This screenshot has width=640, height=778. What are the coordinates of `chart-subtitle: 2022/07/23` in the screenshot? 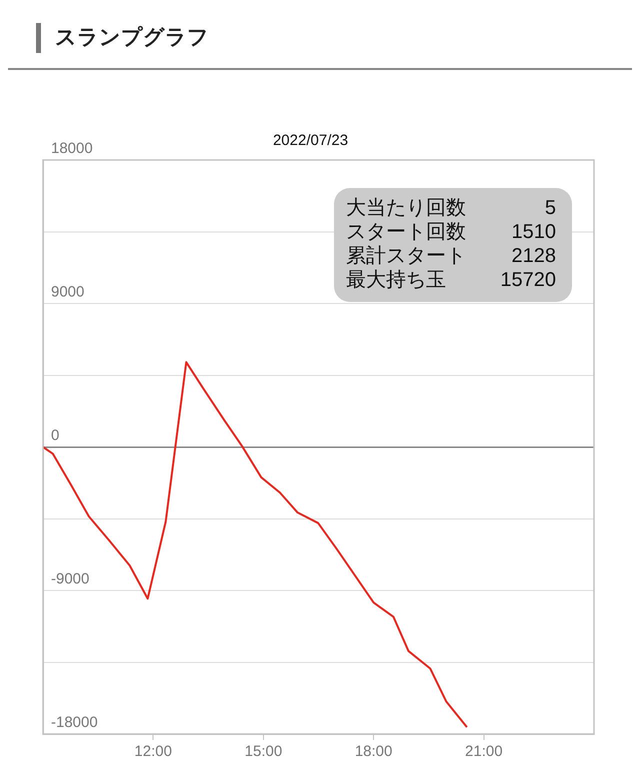 It's located at (310, 141).